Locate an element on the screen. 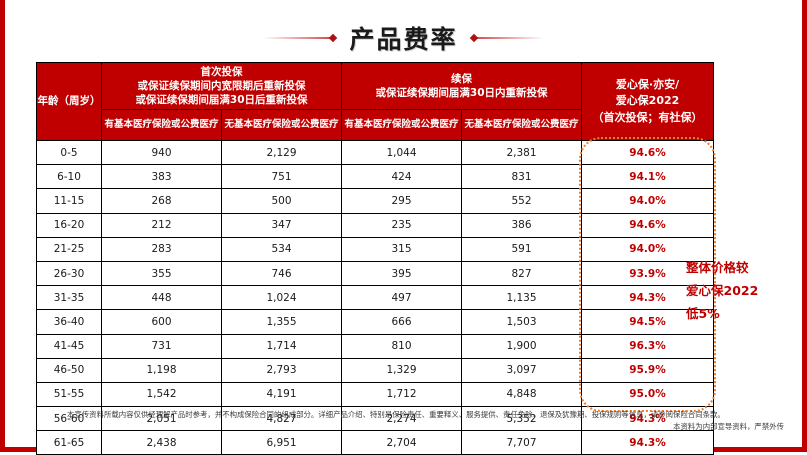 This screenshot has width=807, height=455. cell-rate: 5,352 is located at coordinates (521, 419).